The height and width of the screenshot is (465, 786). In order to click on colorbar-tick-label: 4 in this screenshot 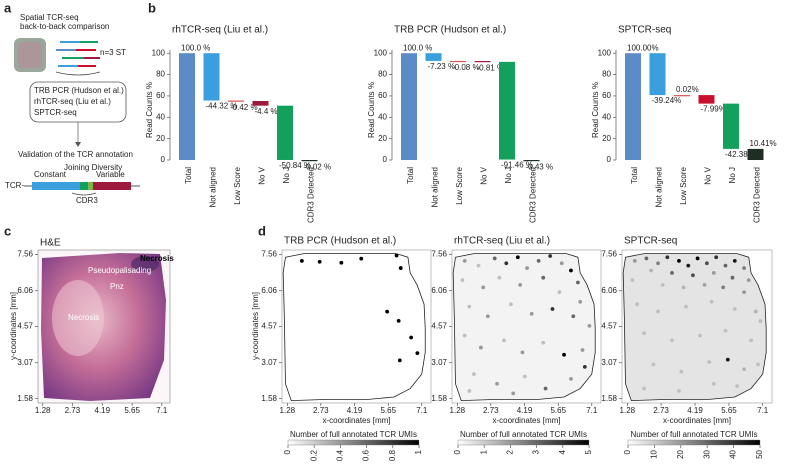, I will do `click(562, 451)`.